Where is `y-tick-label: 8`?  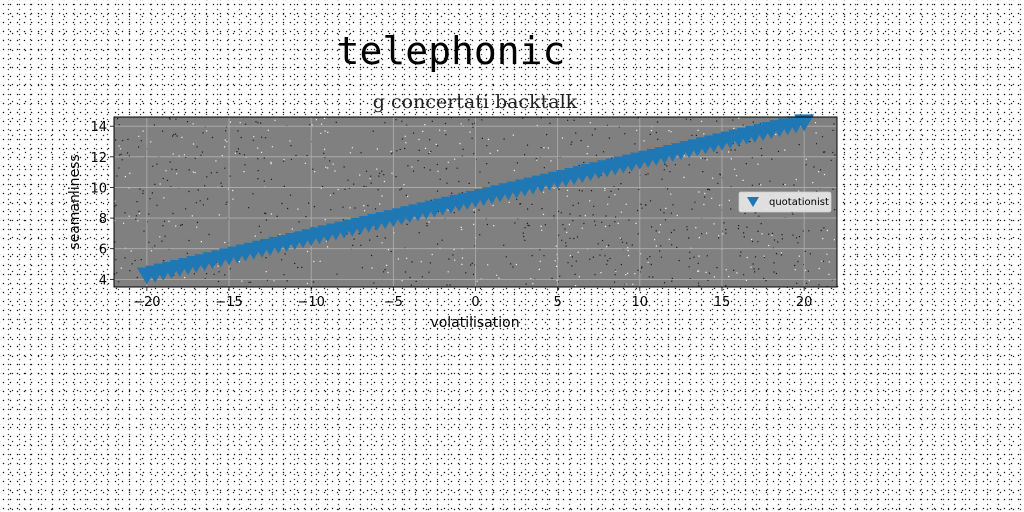 y-tick-label: 8 is located at coordinates (103, 219).